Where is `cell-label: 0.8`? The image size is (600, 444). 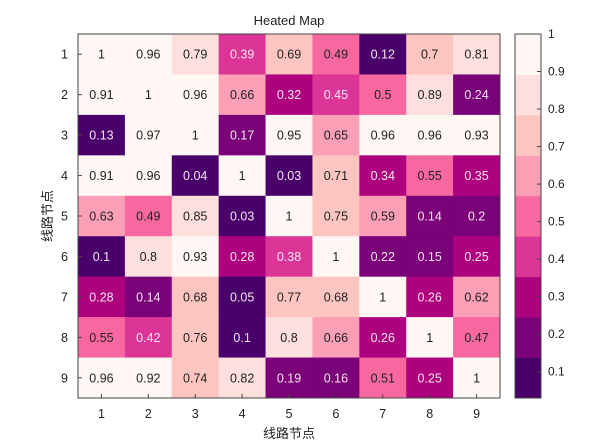
cell-label: 0.8 is located at coordinates (288, 338).